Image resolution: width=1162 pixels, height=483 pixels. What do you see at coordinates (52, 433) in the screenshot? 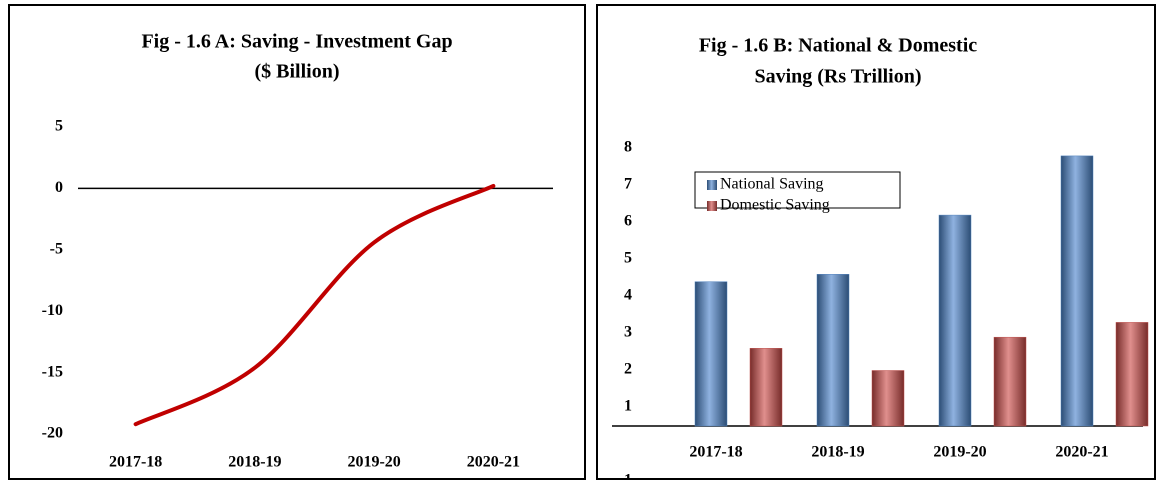
I see `y-tick-label: -20` at bounding box center [52, 433].